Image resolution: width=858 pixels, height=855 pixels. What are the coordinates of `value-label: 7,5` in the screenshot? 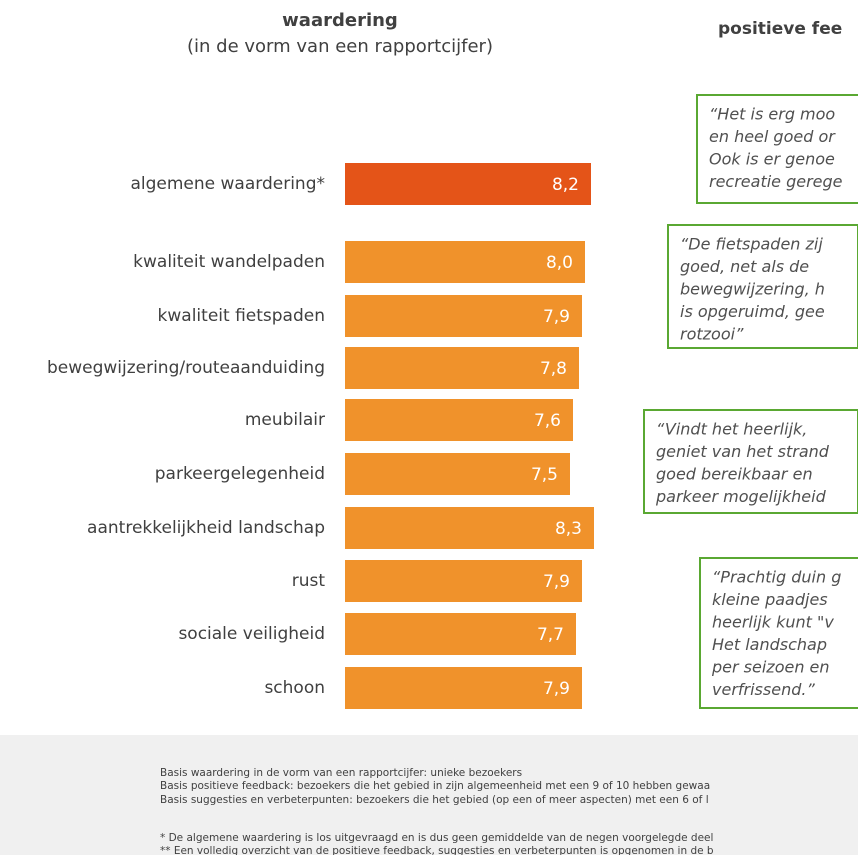 It's located at (544, 475).